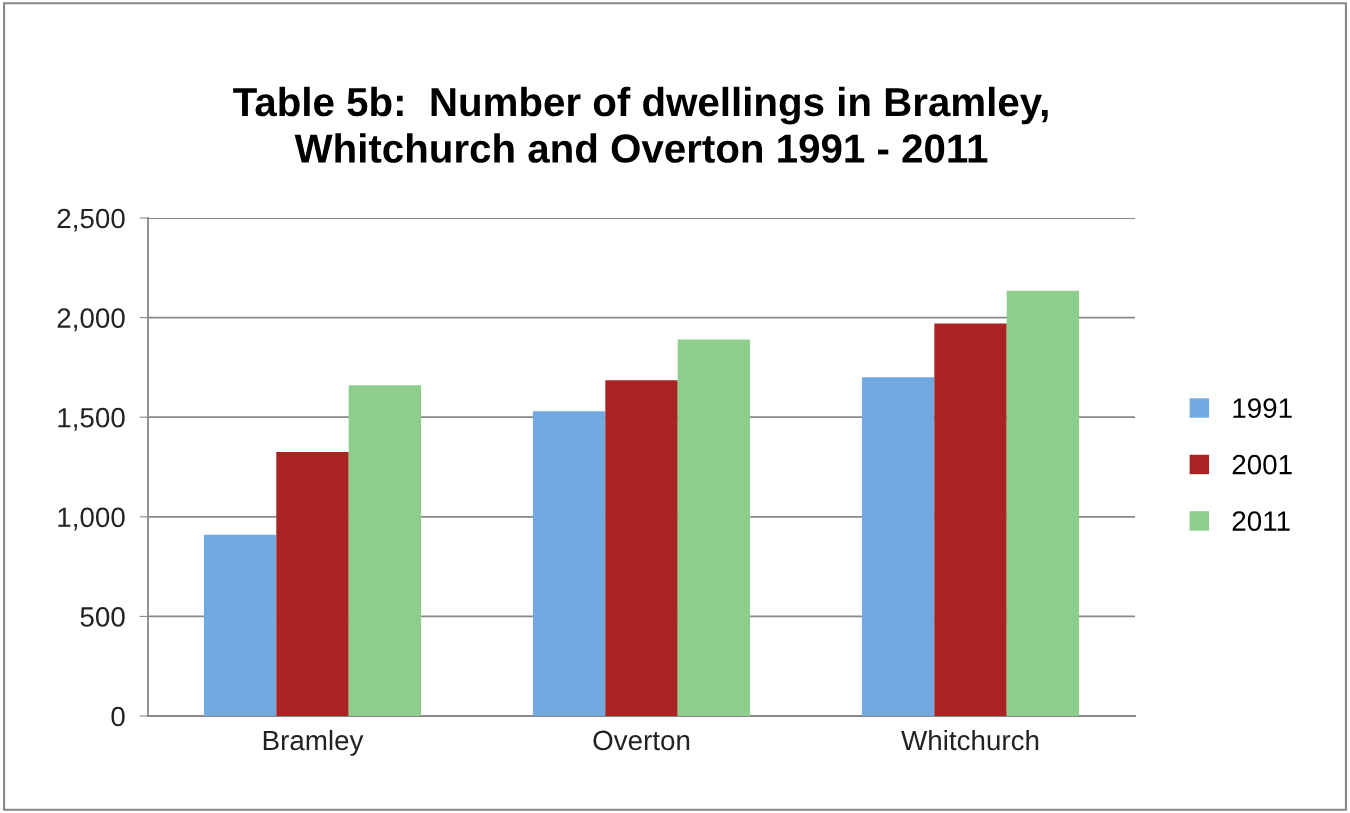 The height and width of the screenshot is (813, 1350). I want to click on y-tick-label: 1,000, so click(91, 519).